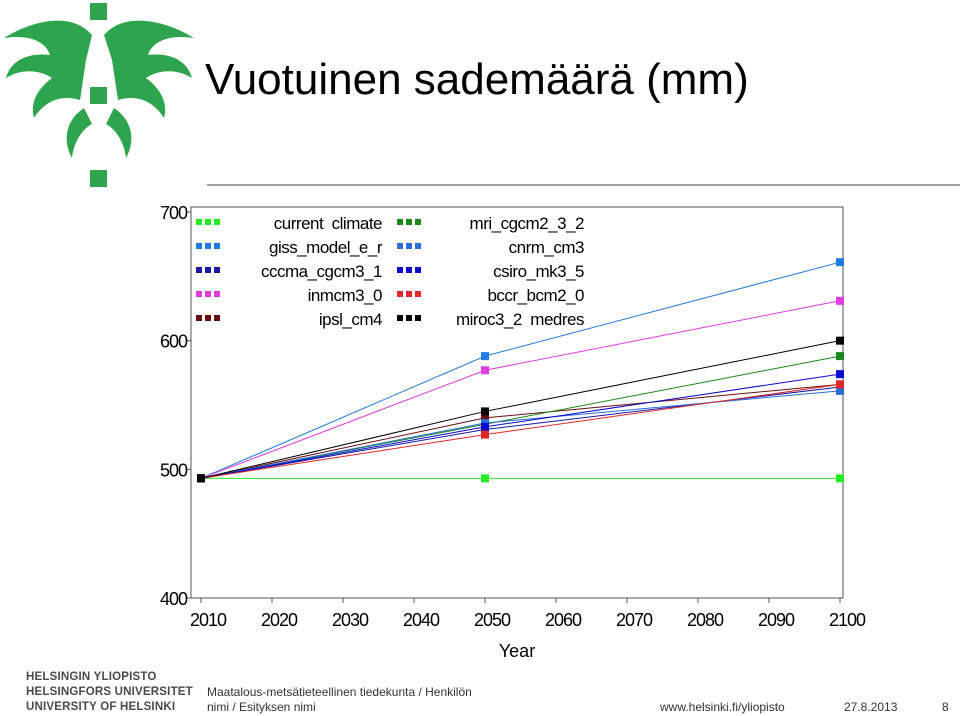 The image size is (960, 716). What do you see at coordinates (492, 620) in the screenshot?
I see `x-tick-label: 2050` at bounding box center [492, 620].